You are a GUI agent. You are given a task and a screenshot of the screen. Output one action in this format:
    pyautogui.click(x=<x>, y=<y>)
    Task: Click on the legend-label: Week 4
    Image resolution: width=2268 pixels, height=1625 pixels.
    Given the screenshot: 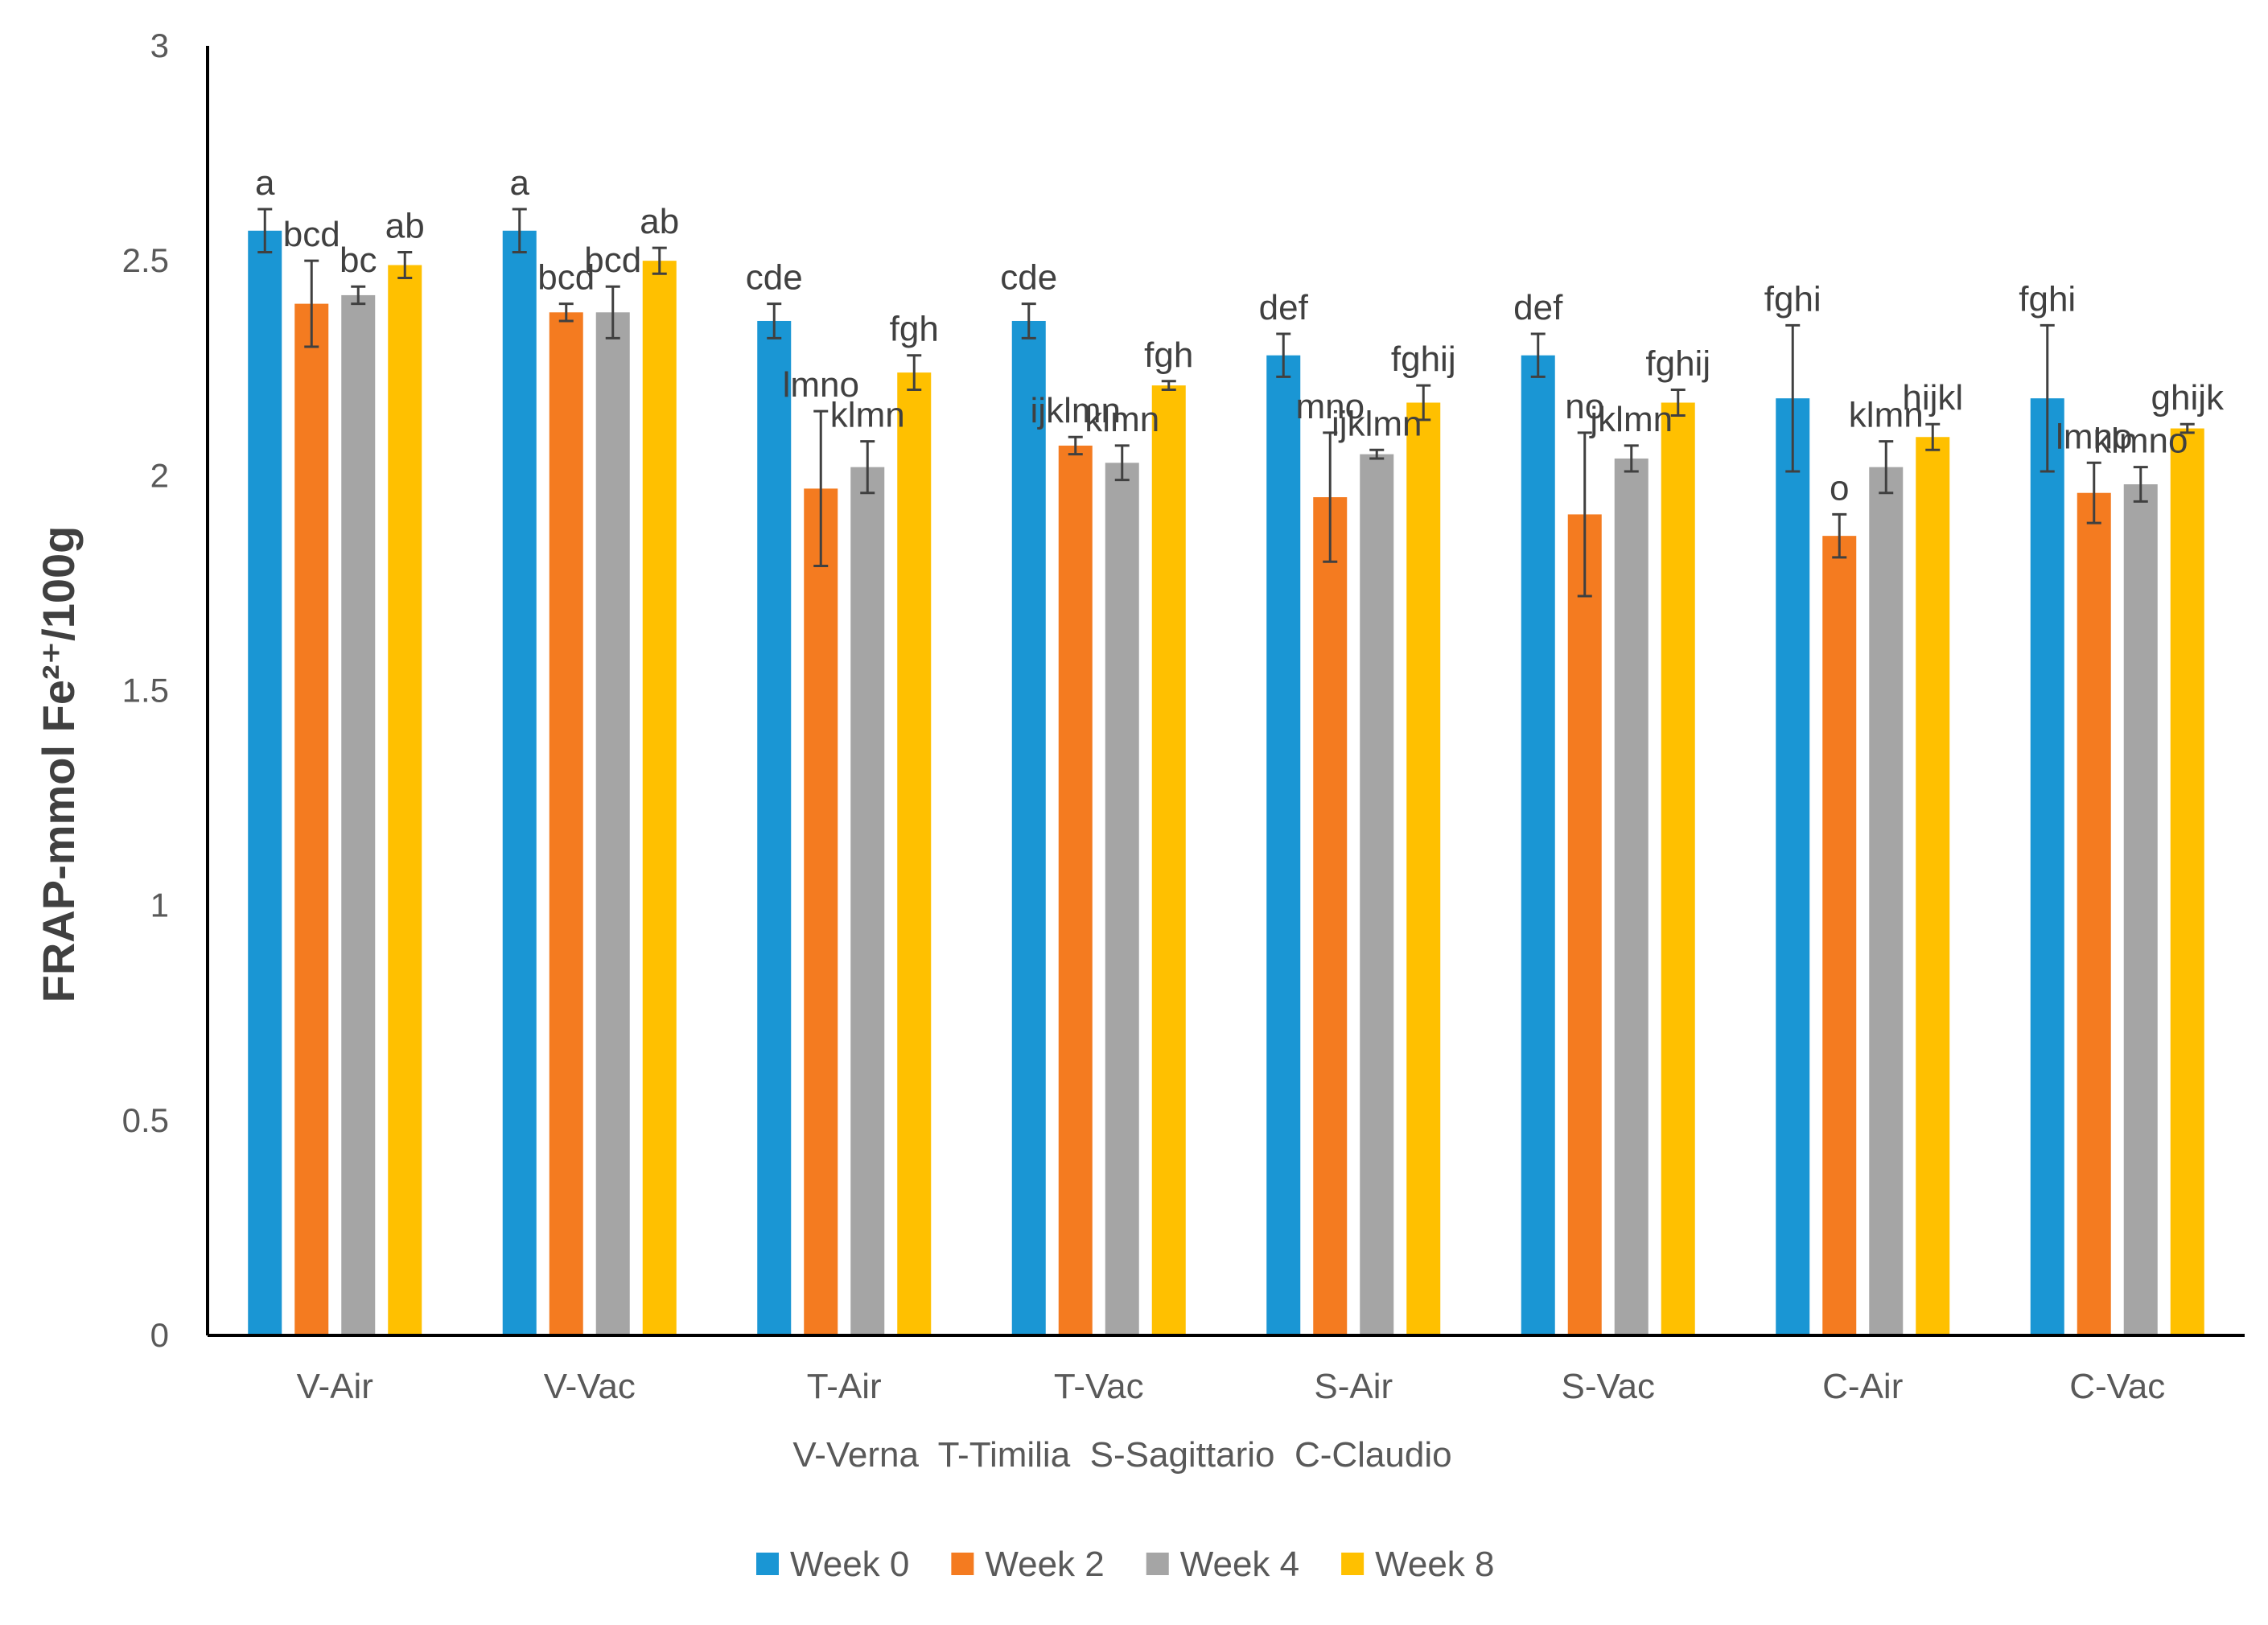 What is the action you would take?
    pyautogui.click(x=1239, y=1564)
    